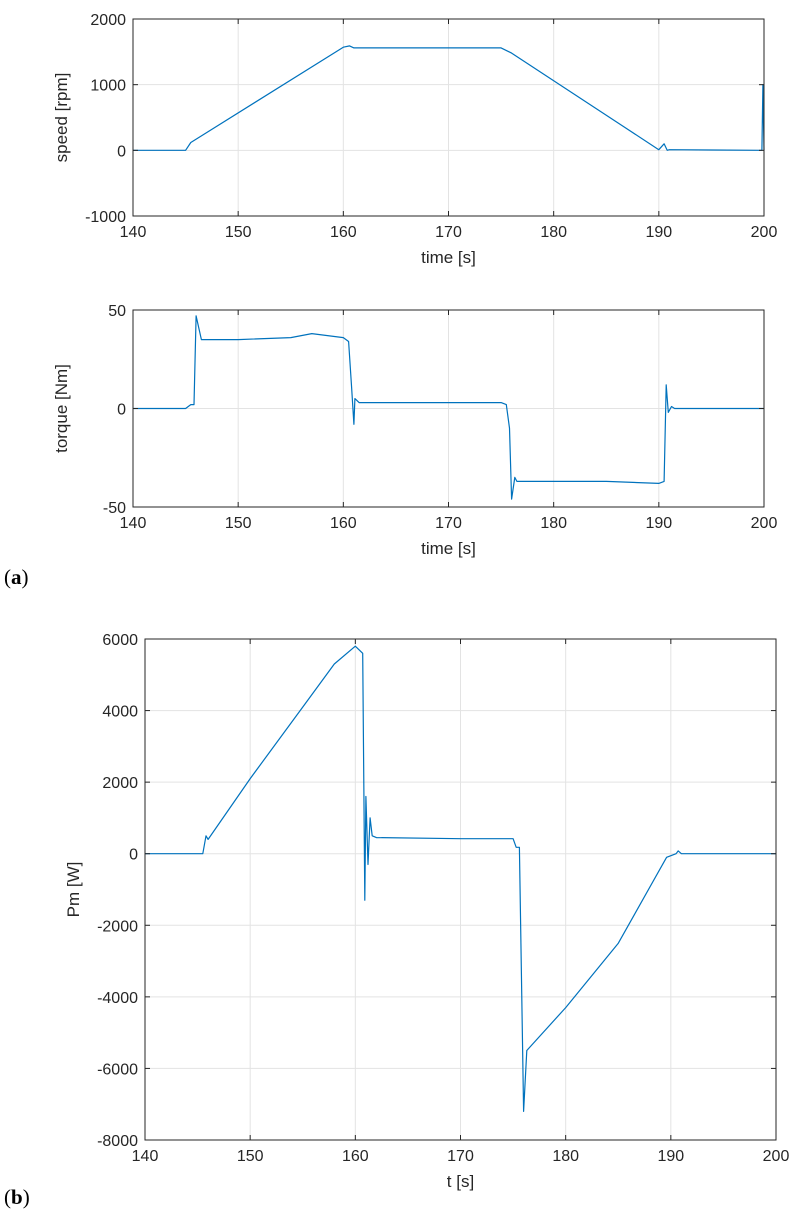 The image size is (795, 1216). Describe the element at coordinates (117, 1069) in the screenshot. I see `power-y-tick-label--6000: -6000` at that location.